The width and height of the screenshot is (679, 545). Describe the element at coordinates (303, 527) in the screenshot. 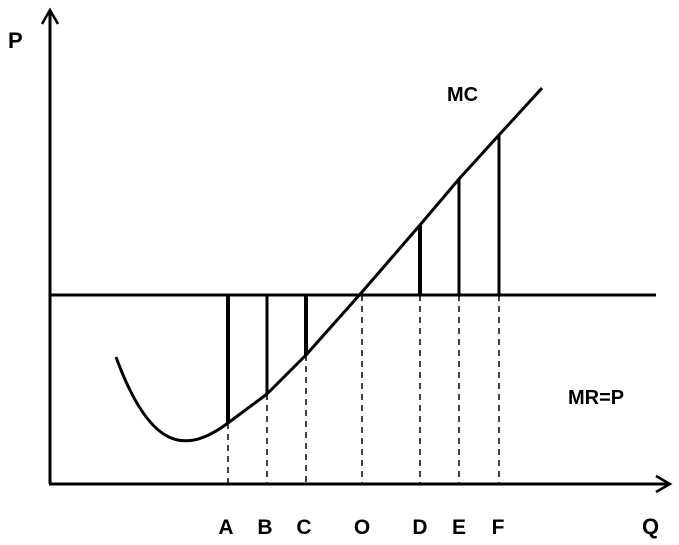

I see `quantity-label-c: C` at that location.